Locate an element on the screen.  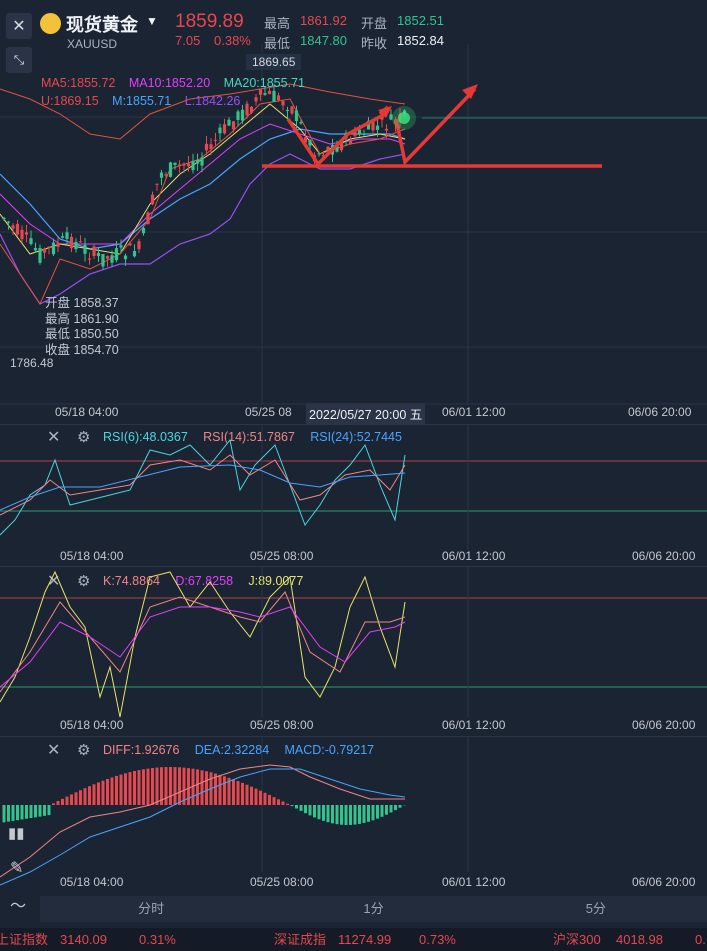
ma-legend: MA5:1855.72 MA10:1852.20 MA20:1855.71 is located at coordinates (173, 83).